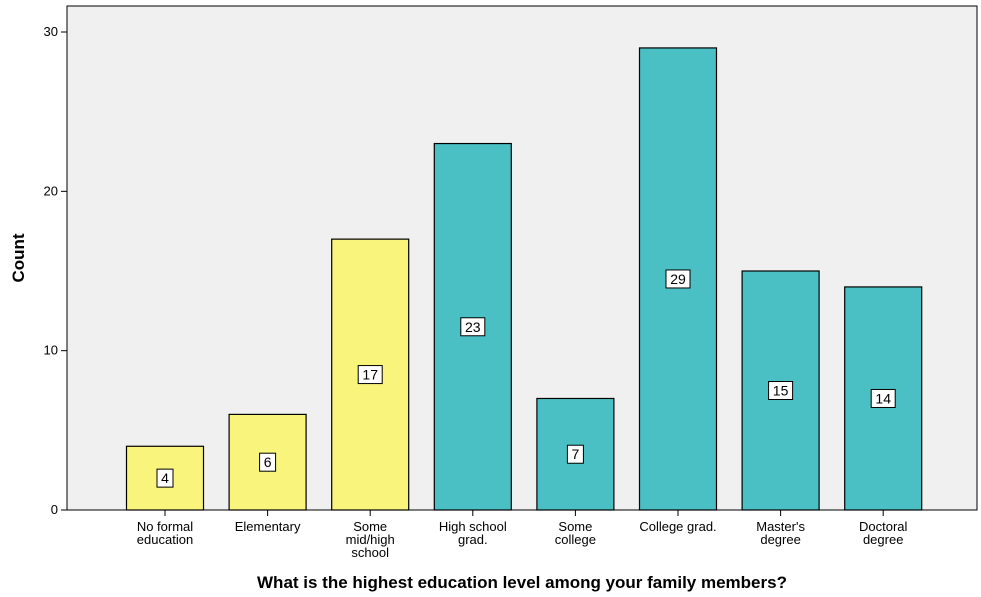 This screenshot has width=981, height=597. I want to click on x-tick-label: grad., so click(473, 539).